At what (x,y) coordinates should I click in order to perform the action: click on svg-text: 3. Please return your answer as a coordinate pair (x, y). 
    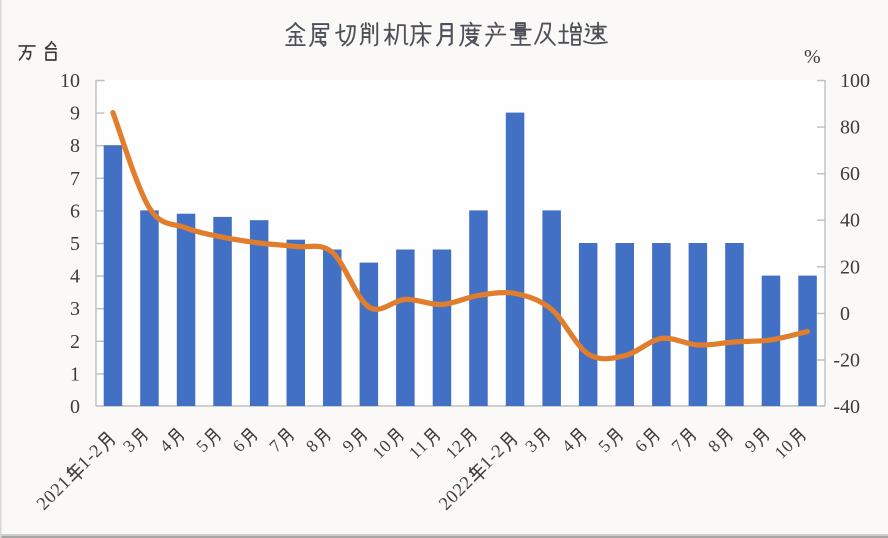
    Looking at the image, I should click on (75, 309).